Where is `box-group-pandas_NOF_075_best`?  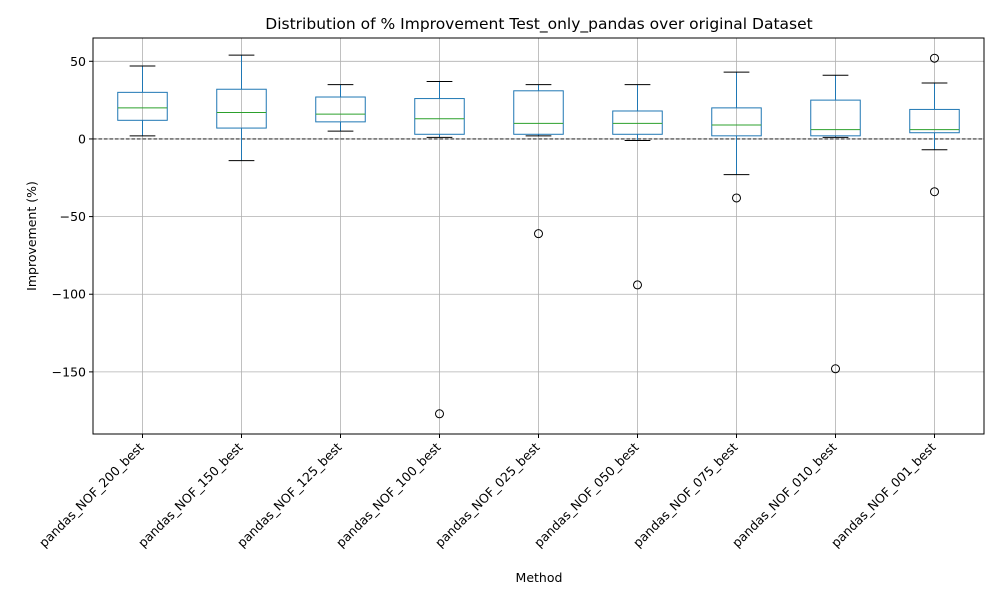
box-group-pandas_NOF_075_best is located at coordinates (736, 137).